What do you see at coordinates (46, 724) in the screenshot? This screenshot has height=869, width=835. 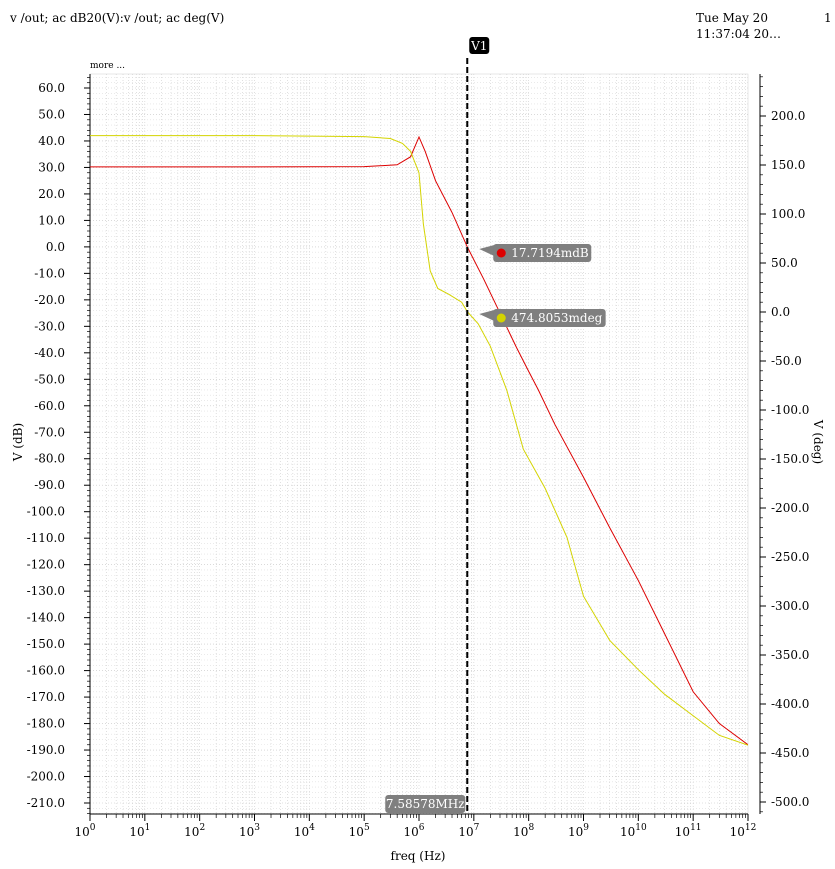 I see `y-left-tick-label: -180.0` at bounding box center [46, 724].